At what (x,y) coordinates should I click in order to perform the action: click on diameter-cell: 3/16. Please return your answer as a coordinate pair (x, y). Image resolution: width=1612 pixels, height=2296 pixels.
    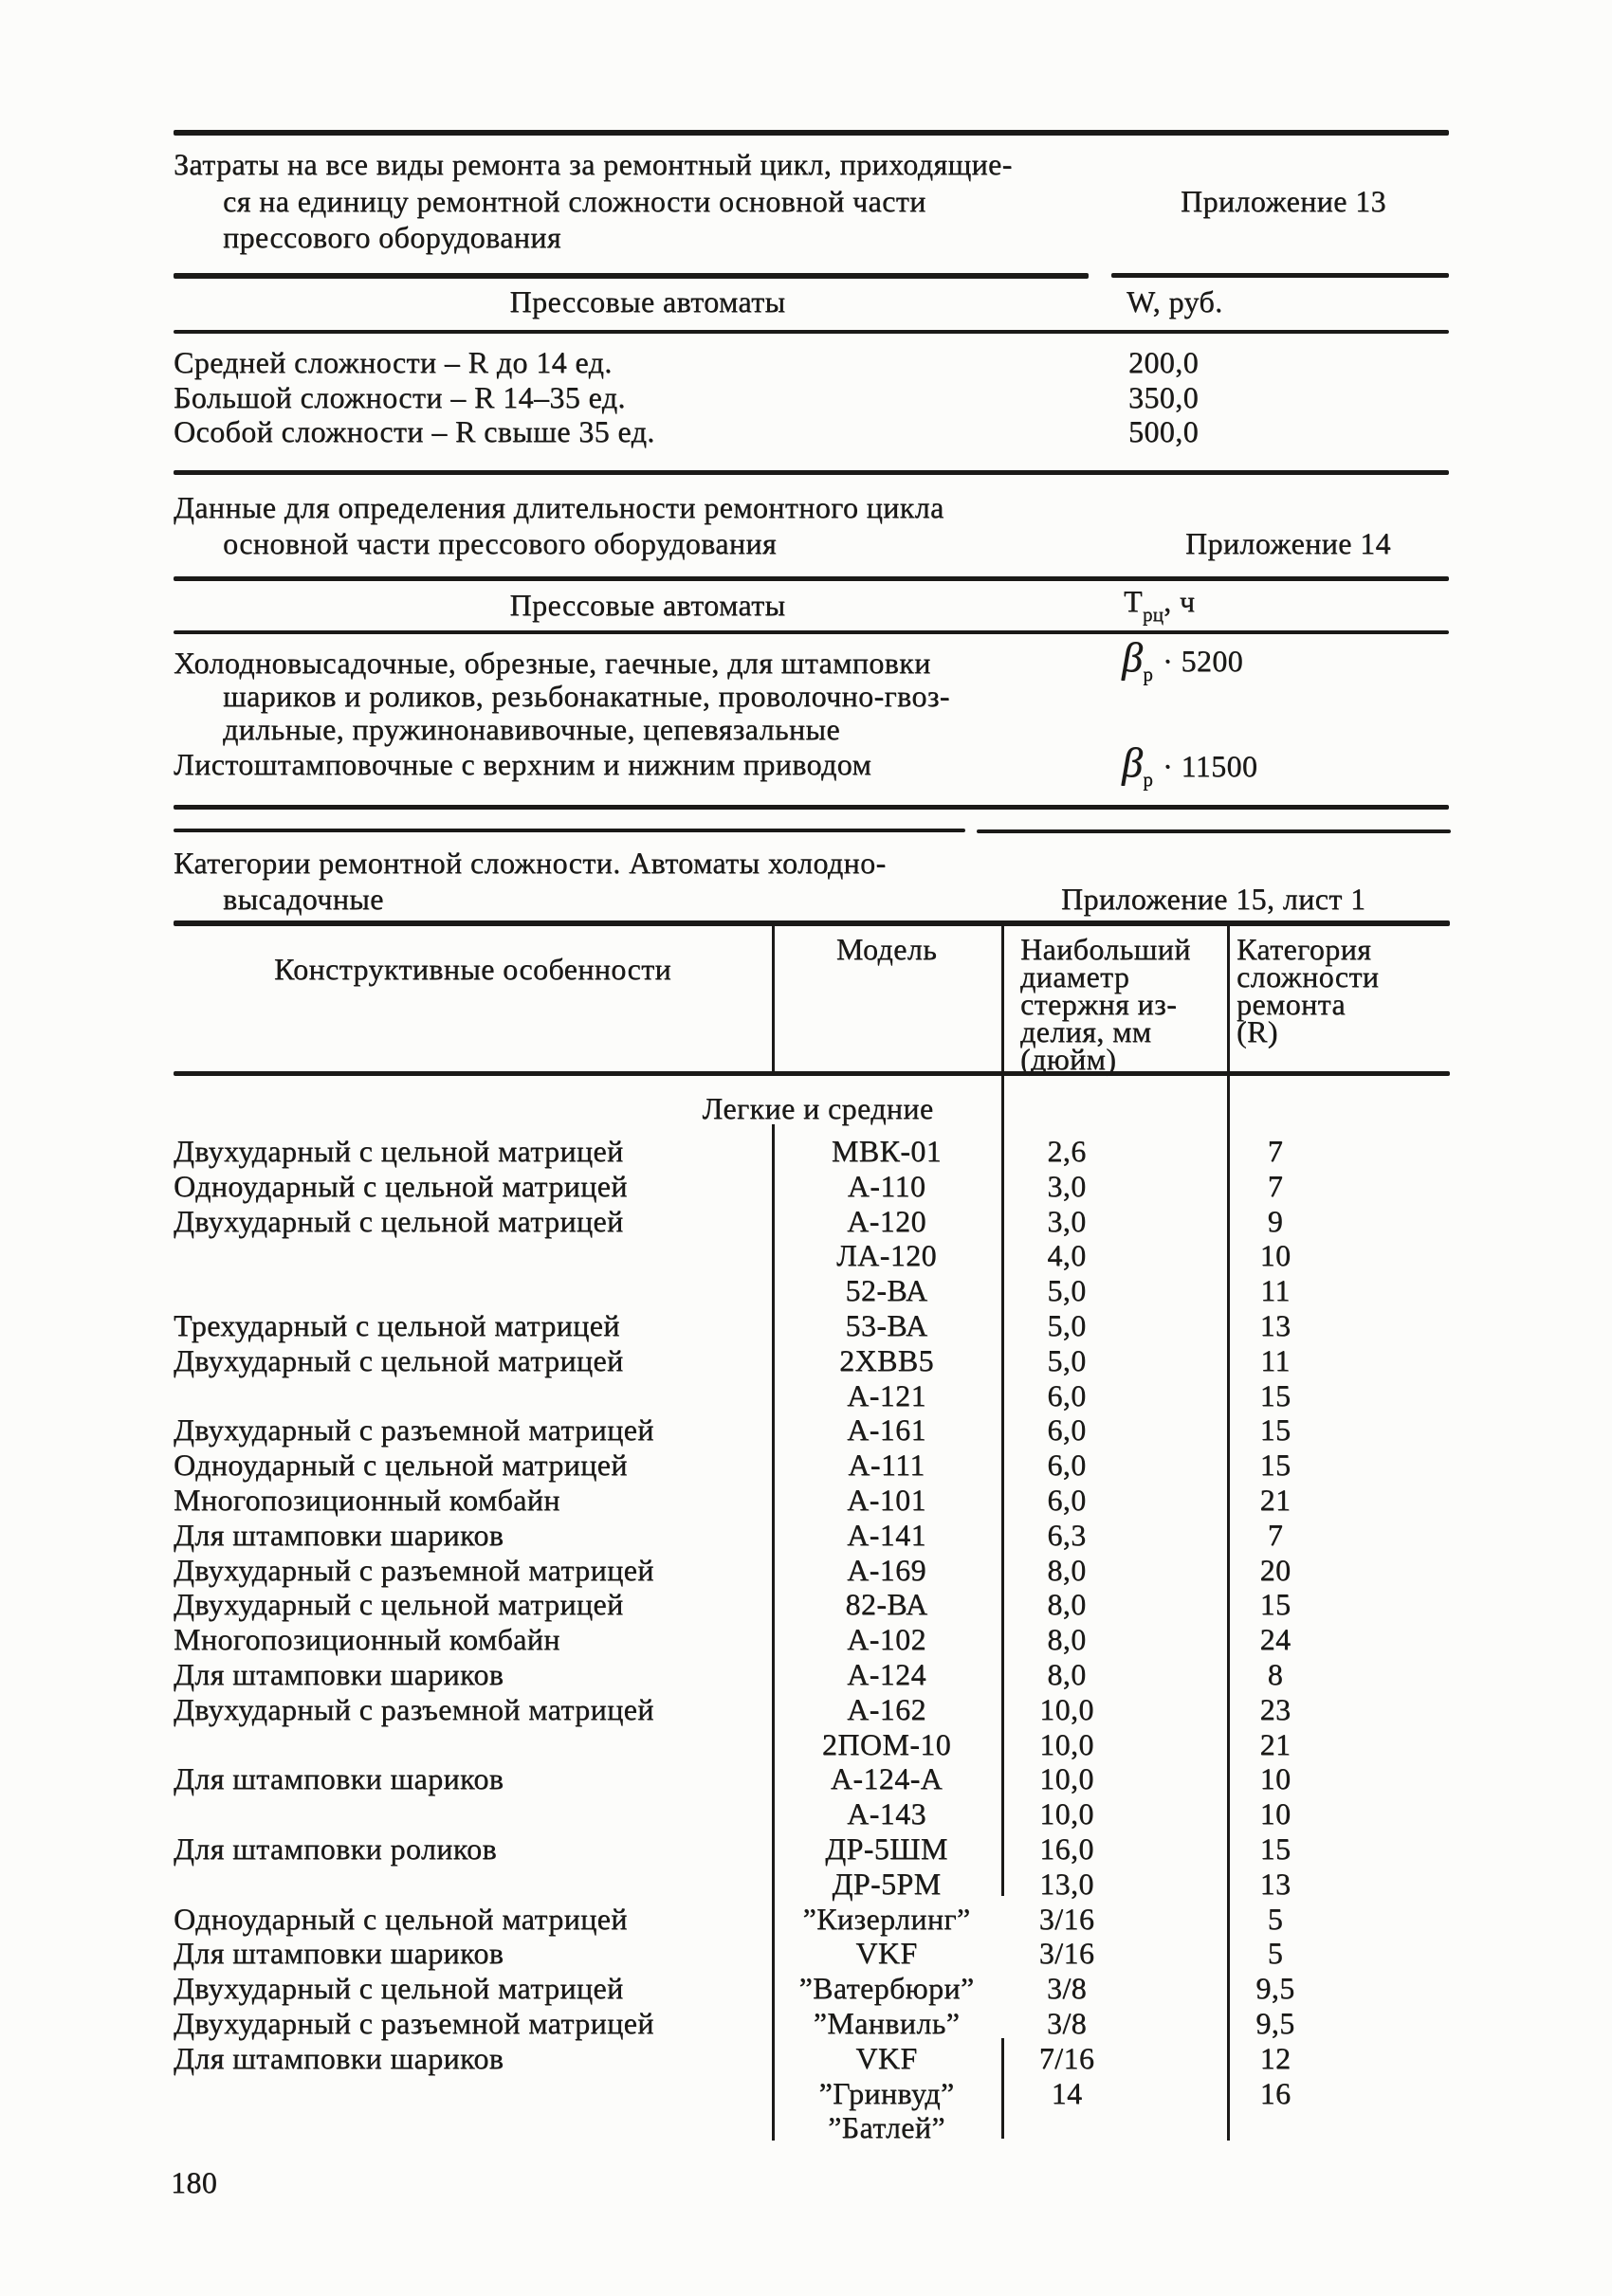
    Looking at the image, I should click on (1066, 1953).